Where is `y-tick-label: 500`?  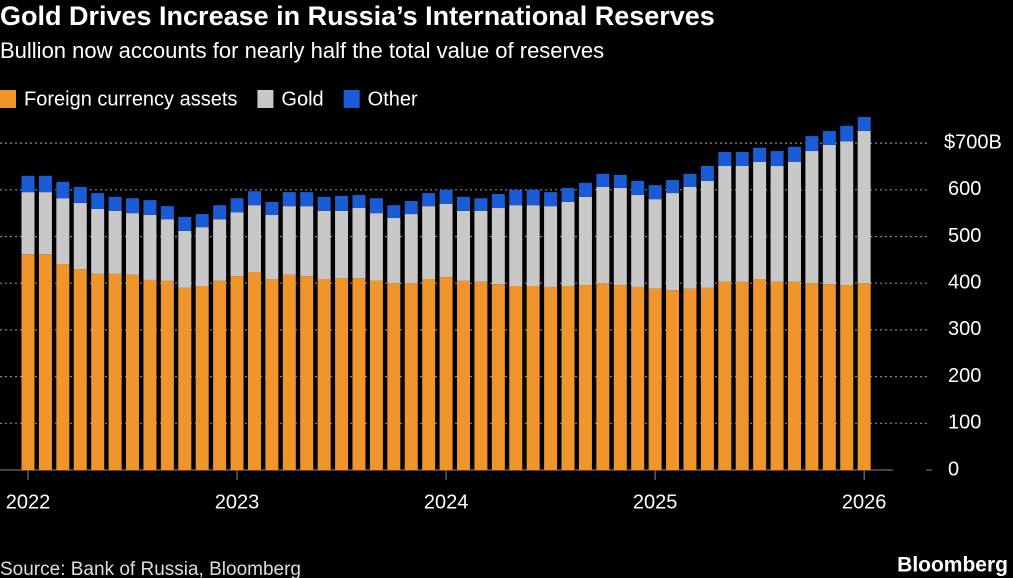 y-tick-label: 500 is located at coordinates (964, 236).